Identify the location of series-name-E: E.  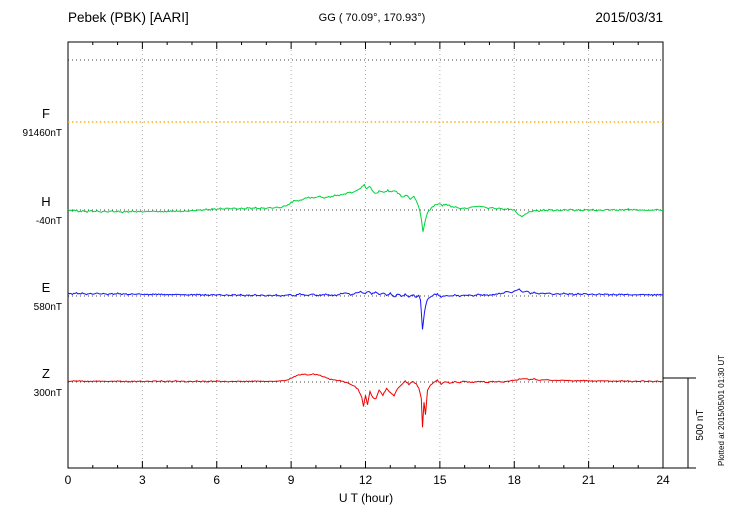
(46, 287).